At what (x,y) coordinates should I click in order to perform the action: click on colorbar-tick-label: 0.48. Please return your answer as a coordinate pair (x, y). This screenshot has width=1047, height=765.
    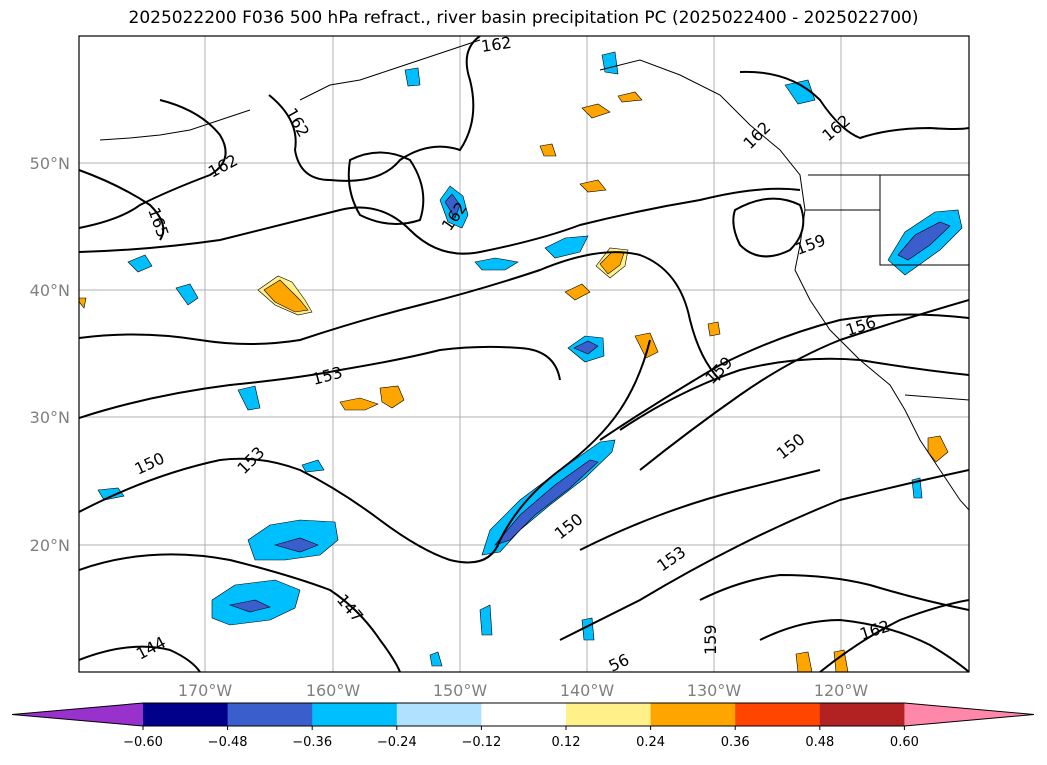
    Looking at the image, I should click on (819, 742).